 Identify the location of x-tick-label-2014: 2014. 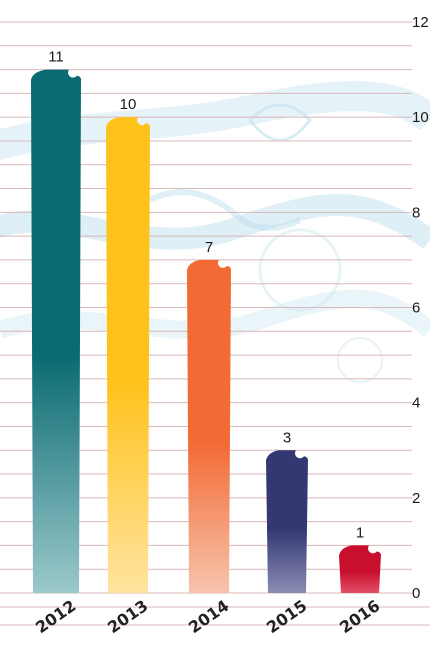
(208, 616).